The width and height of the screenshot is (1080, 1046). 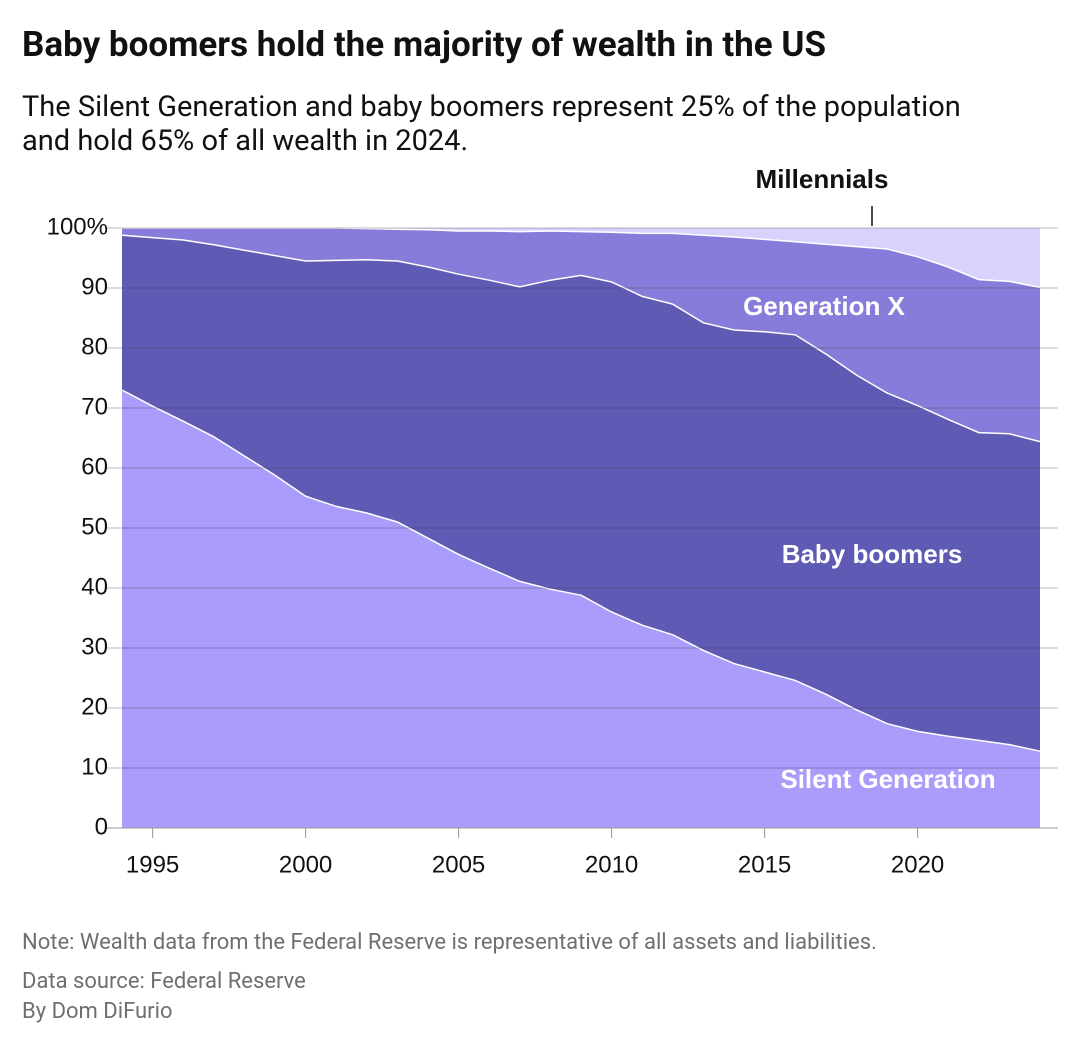 What do you see at coordinates (581, 258) in the screenshot?
I see `boundary-line` at bounding box center [581, 258].